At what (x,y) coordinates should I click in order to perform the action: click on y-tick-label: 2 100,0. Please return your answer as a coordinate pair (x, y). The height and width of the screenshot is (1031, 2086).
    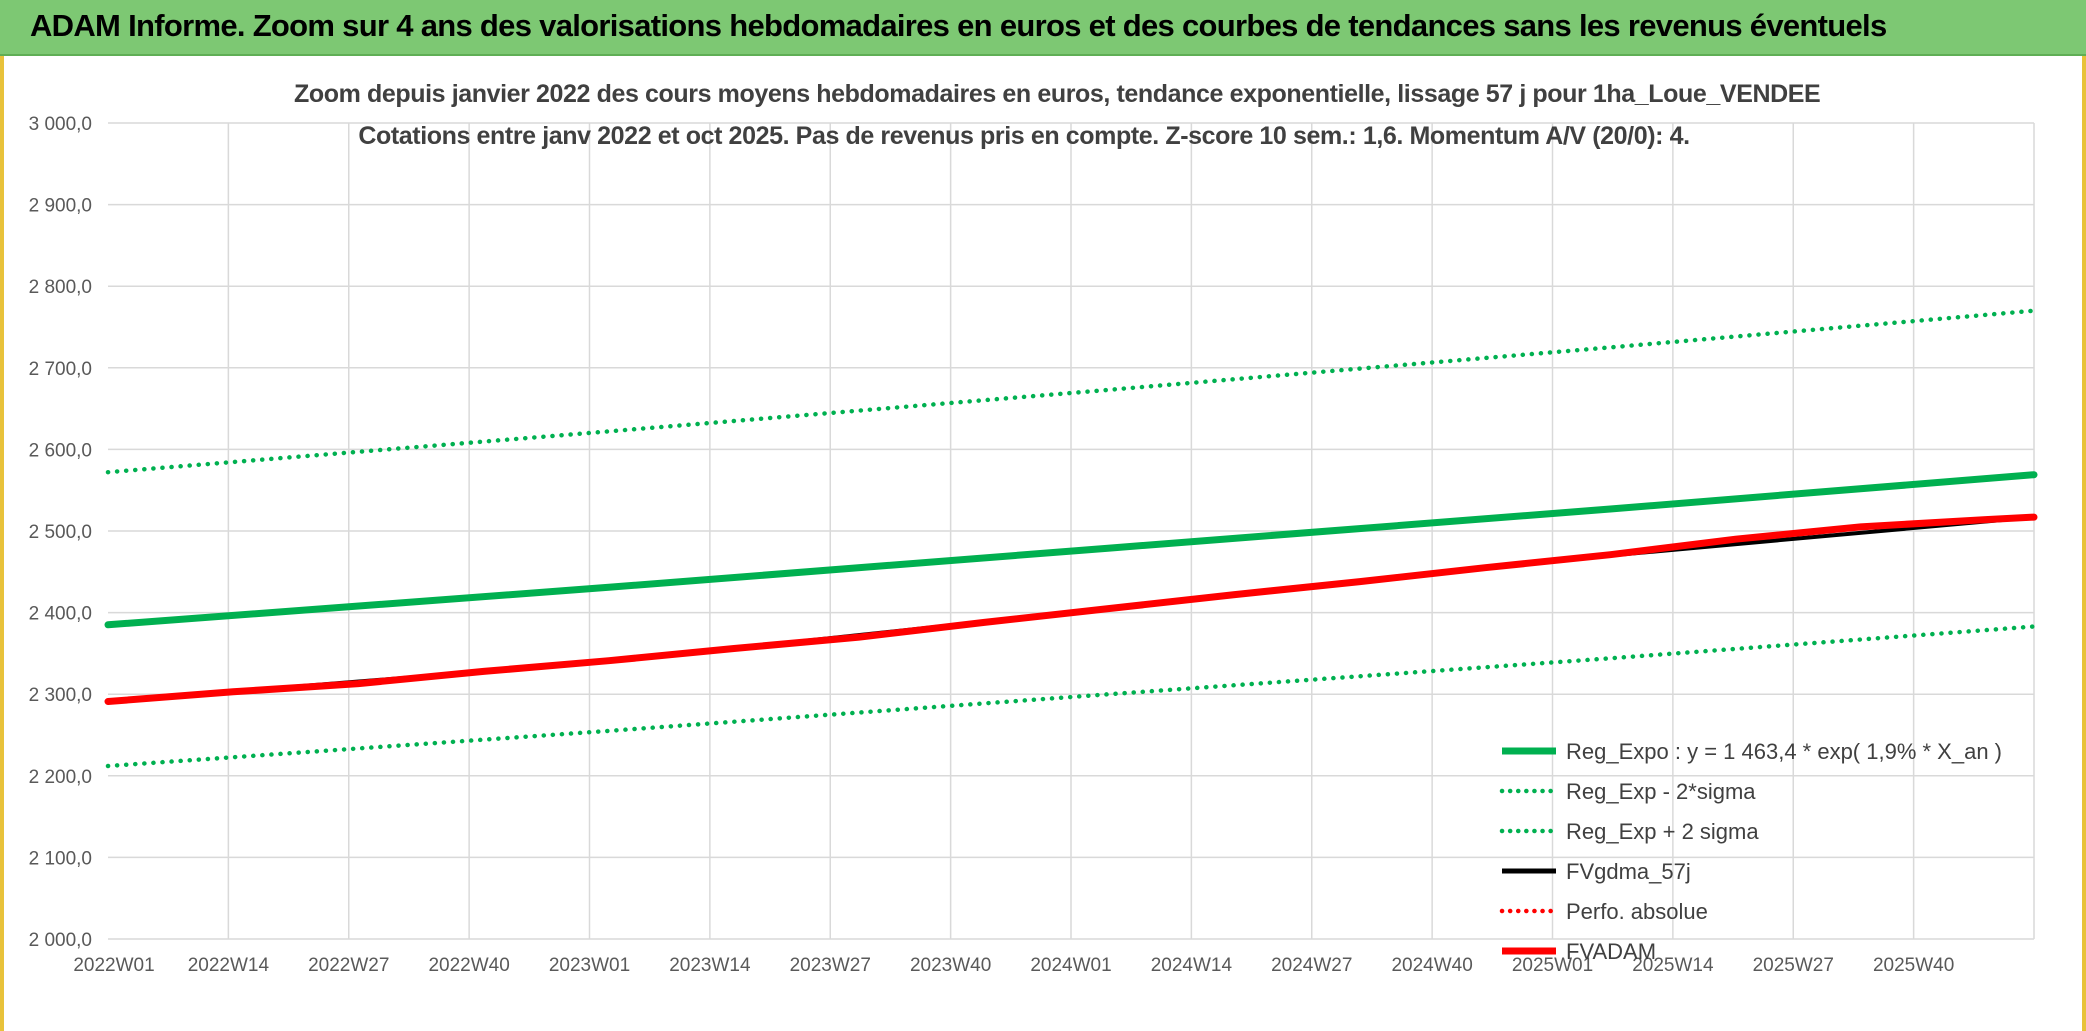
    Looking at the image, I should click on (60, 858).